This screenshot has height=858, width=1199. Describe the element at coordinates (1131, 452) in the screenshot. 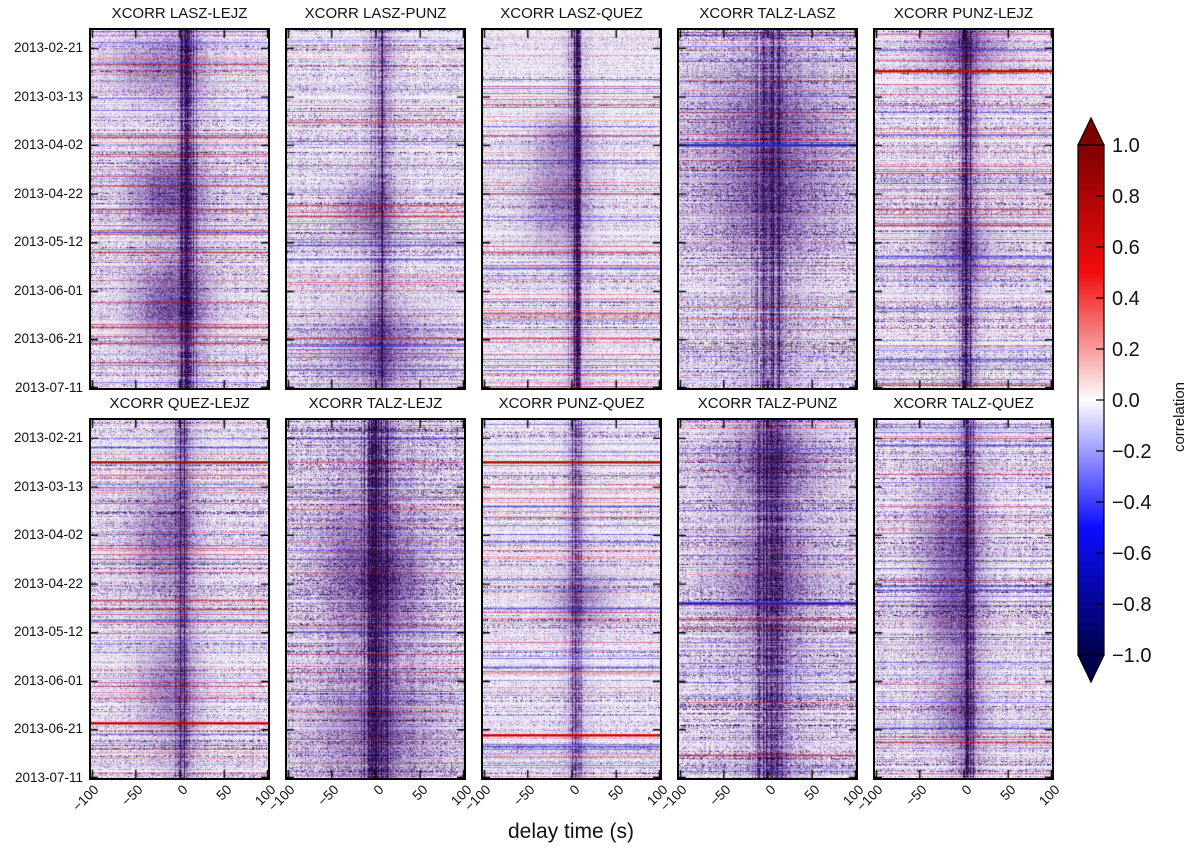

I see `colorbar-tick-label: −0.2` at that location.